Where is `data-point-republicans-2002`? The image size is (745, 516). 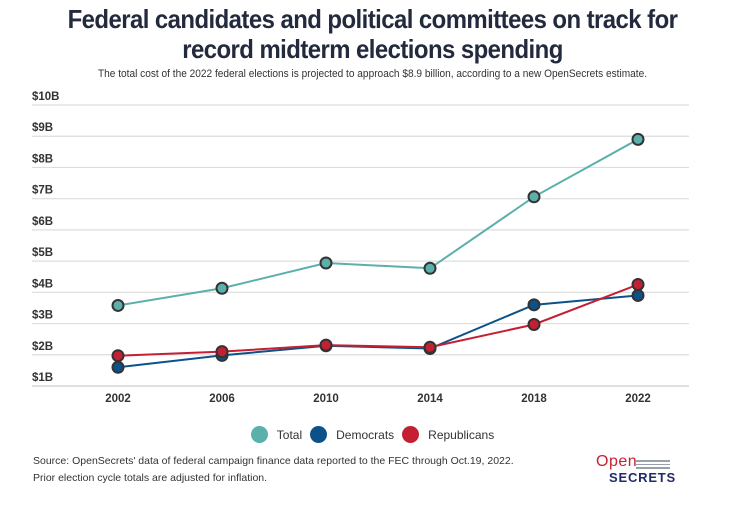
data-point-republicans-2002 is located at coordinates (118, 356).